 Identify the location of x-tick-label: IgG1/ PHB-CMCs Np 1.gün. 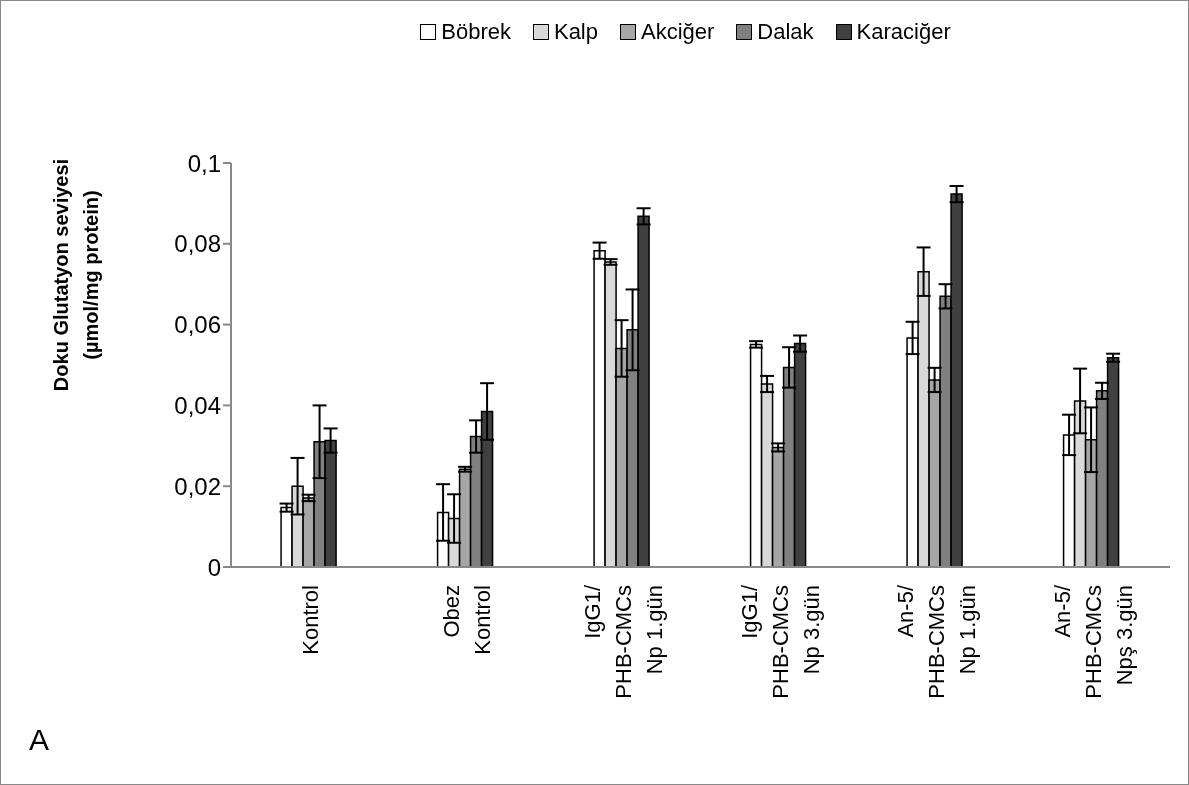
(624, 641).